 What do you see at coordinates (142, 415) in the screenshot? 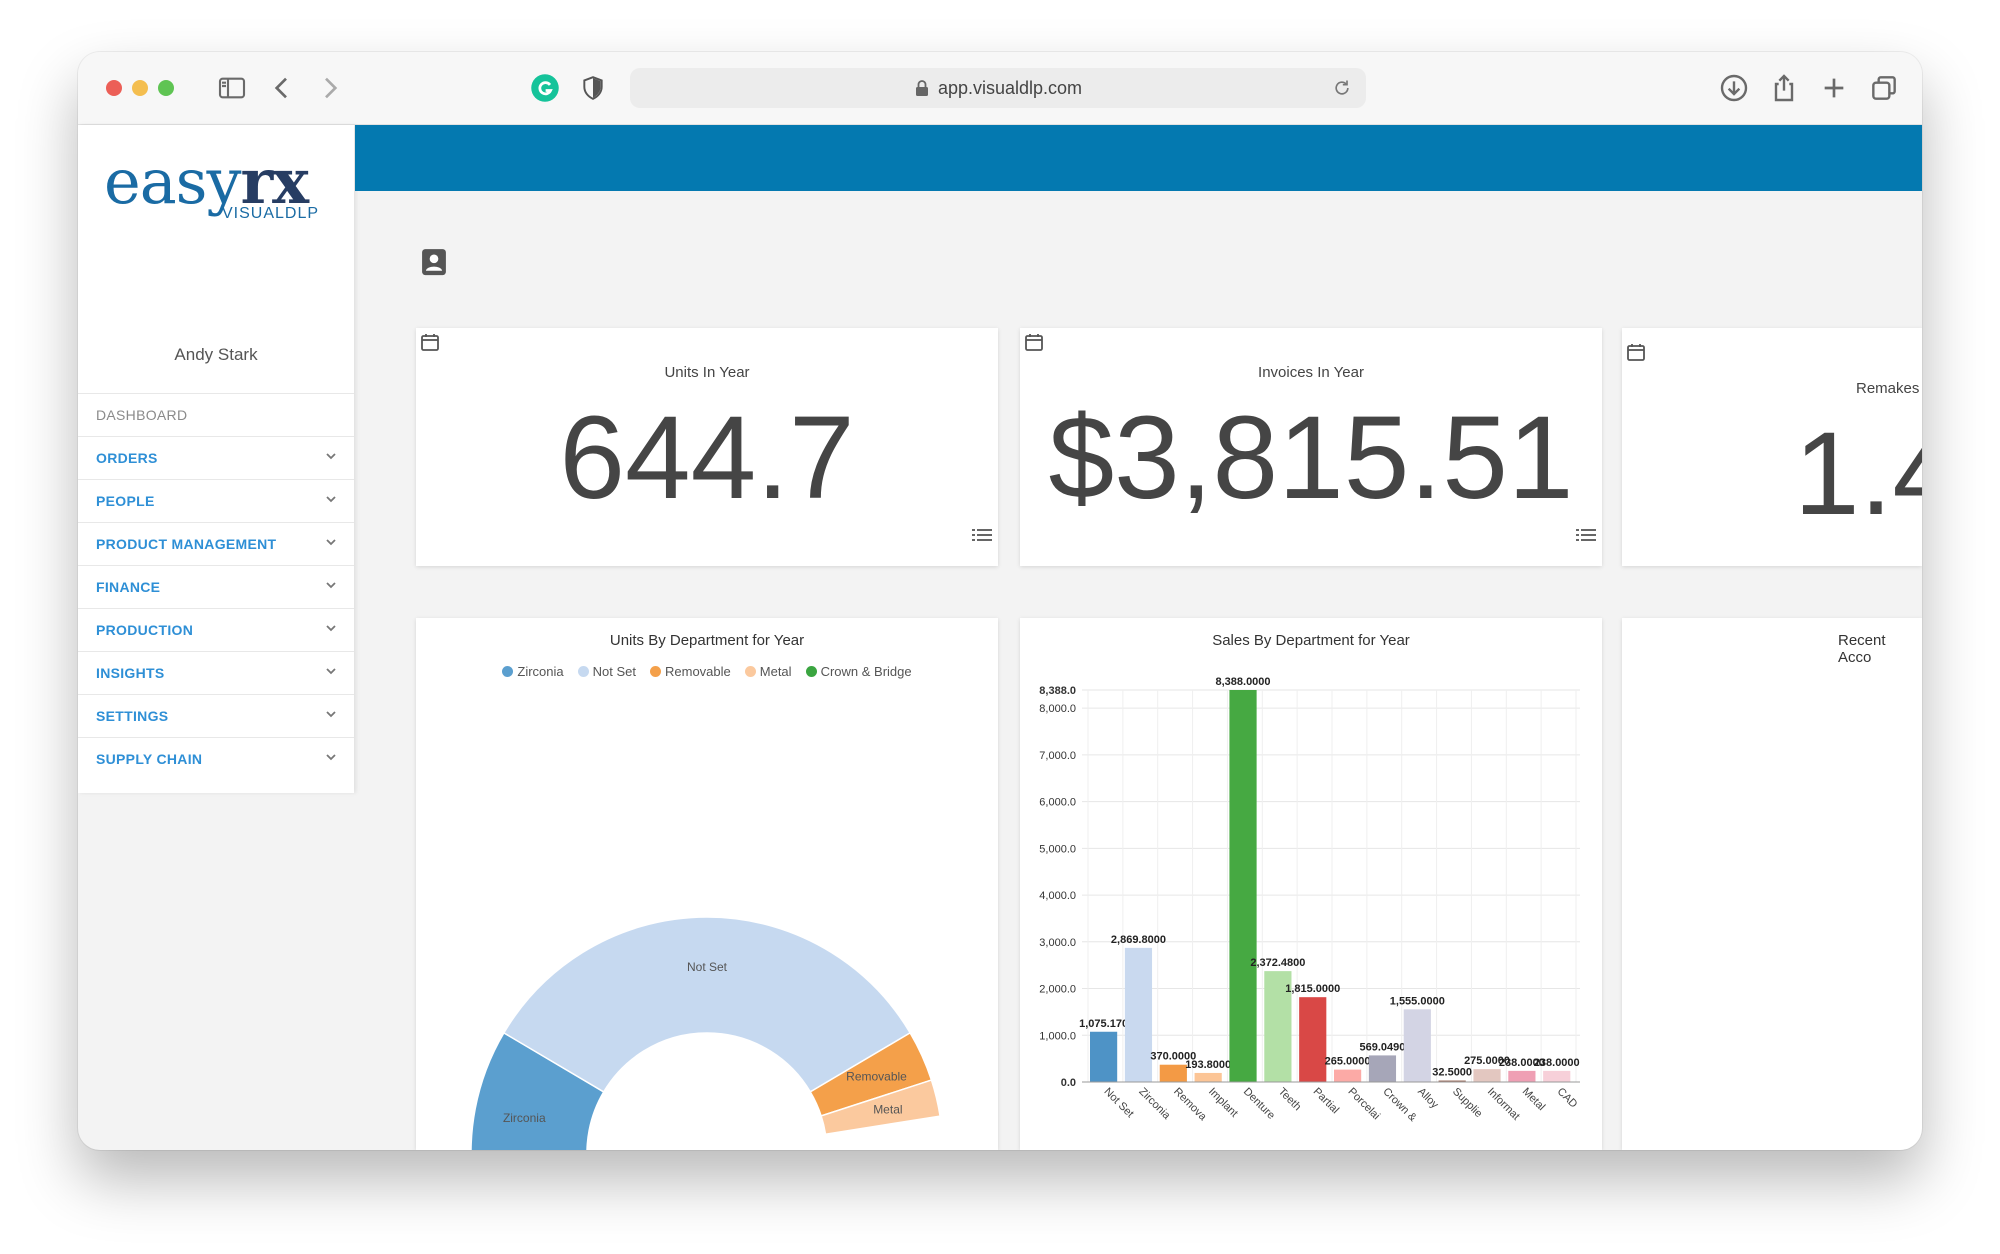
I see `sidebar-item-label: DASHBOARD` at bounding box center [142, 415].